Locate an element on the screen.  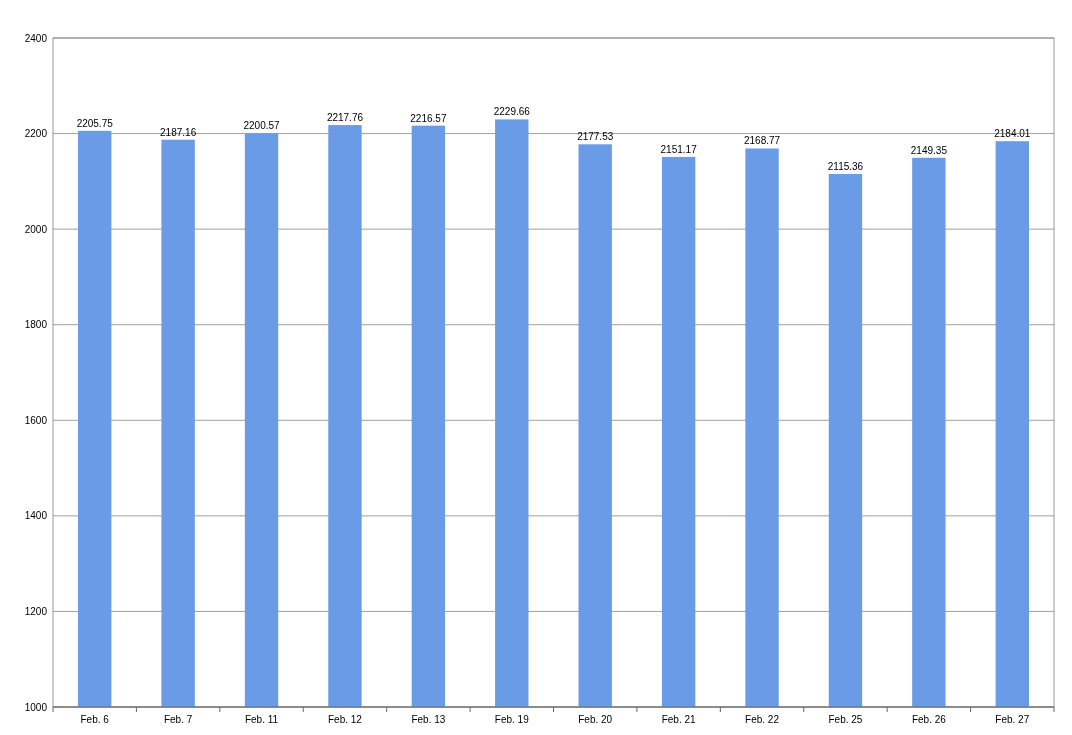
x-tick-label: Feb. 26 is located at coordinates (929, 719).